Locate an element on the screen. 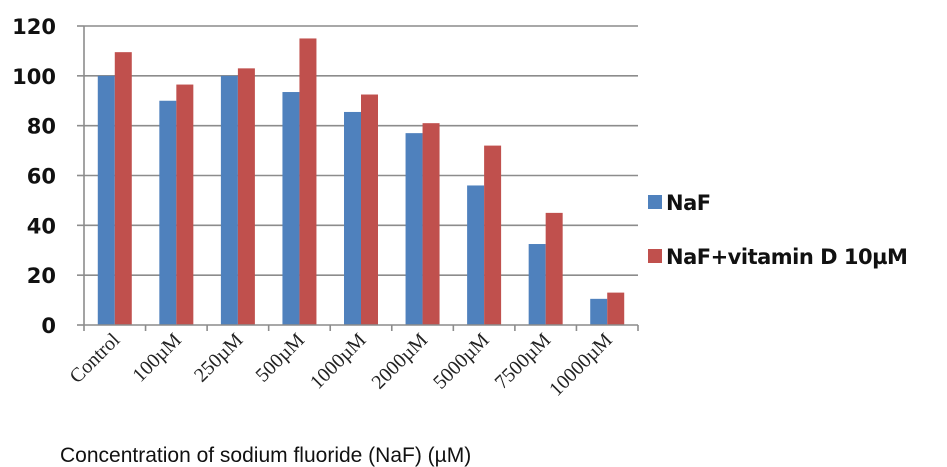 Image resolution: width=947 pixels, height=467 pixels. x-tick-label: 5000µM is located at coordinates (461, 361).